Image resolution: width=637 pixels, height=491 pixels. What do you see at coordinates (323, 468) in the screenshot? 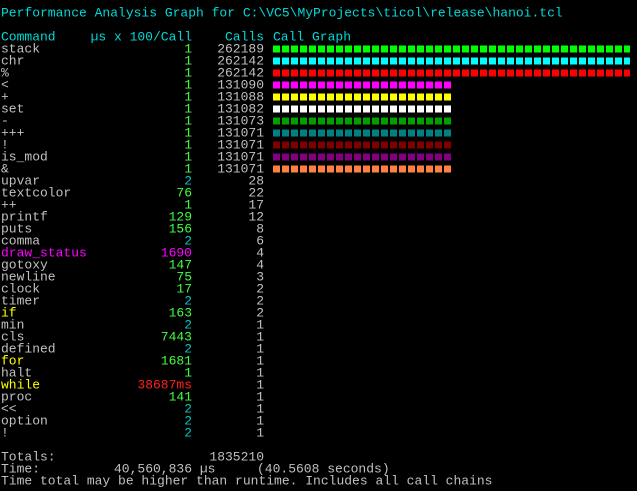
I see `time-seconds: (40.5608 seconds)` at bounding box center [323, 468].